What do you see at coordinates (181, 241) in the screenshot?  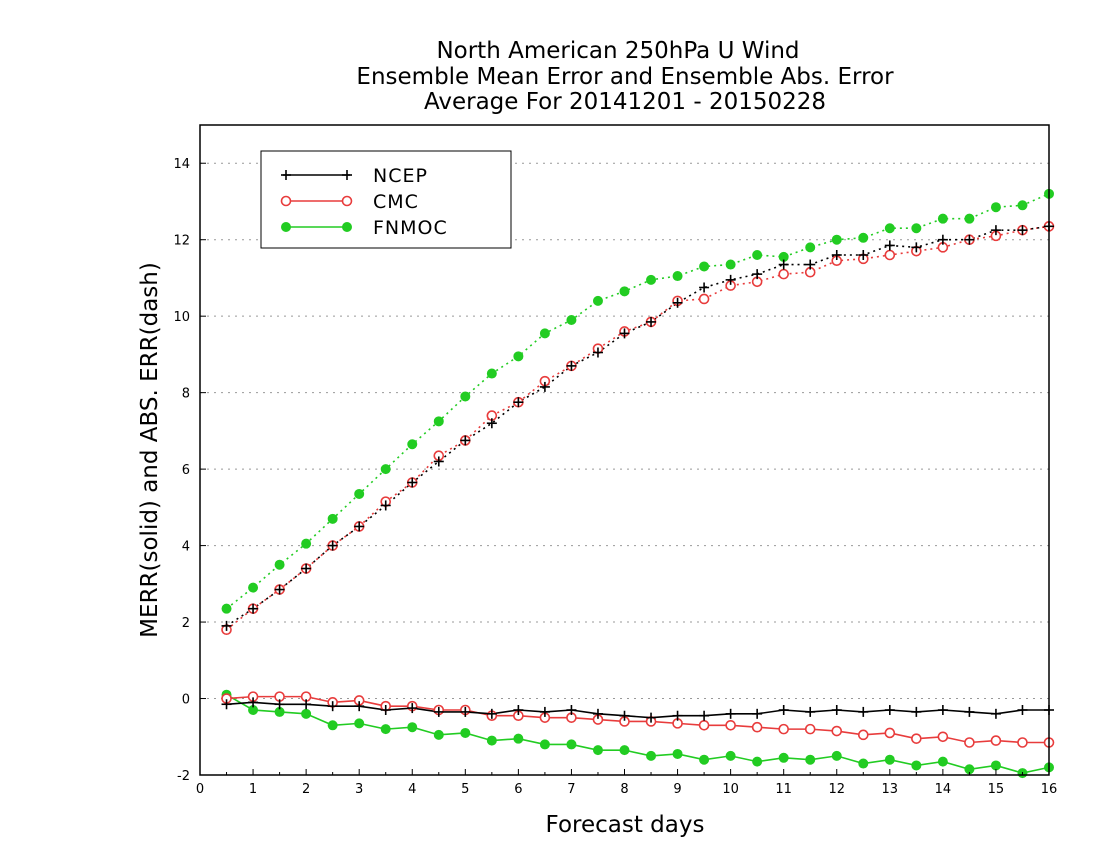 I see `y-tick-label: 12` at bounding box center [181, 241].